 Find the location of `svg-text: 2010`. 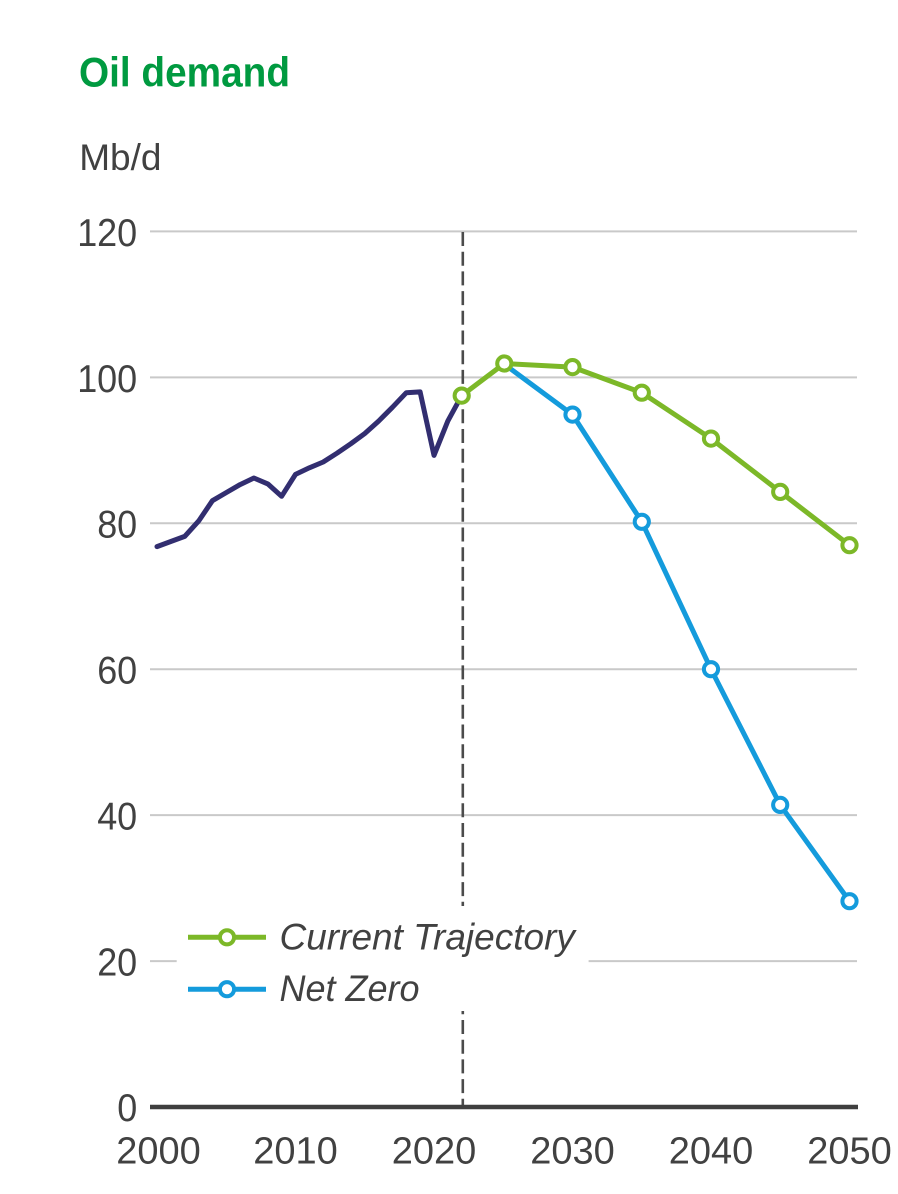

svg-text: 2010 is located at coordinates (295, 1151).